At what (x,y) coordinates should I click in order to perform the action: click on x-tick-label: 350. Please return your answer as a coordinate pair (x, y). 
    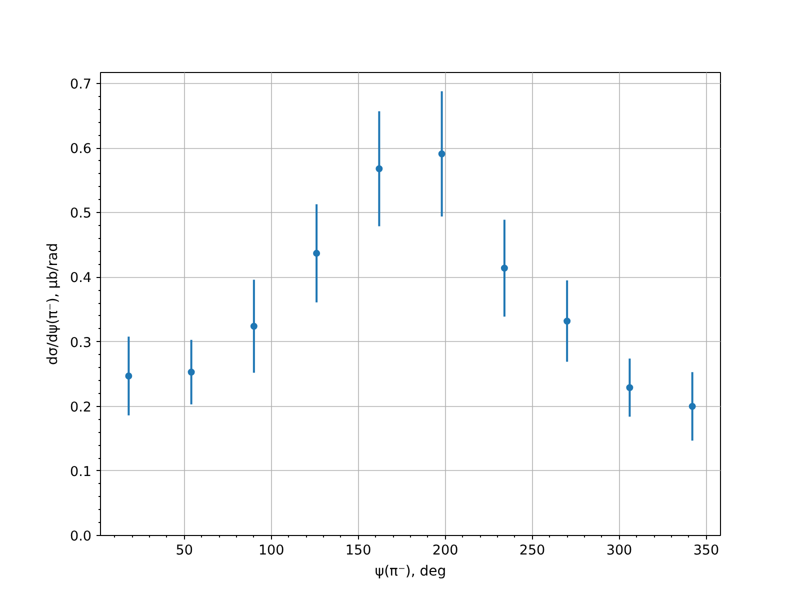
    Looking at the image, I should click on (706, 550).